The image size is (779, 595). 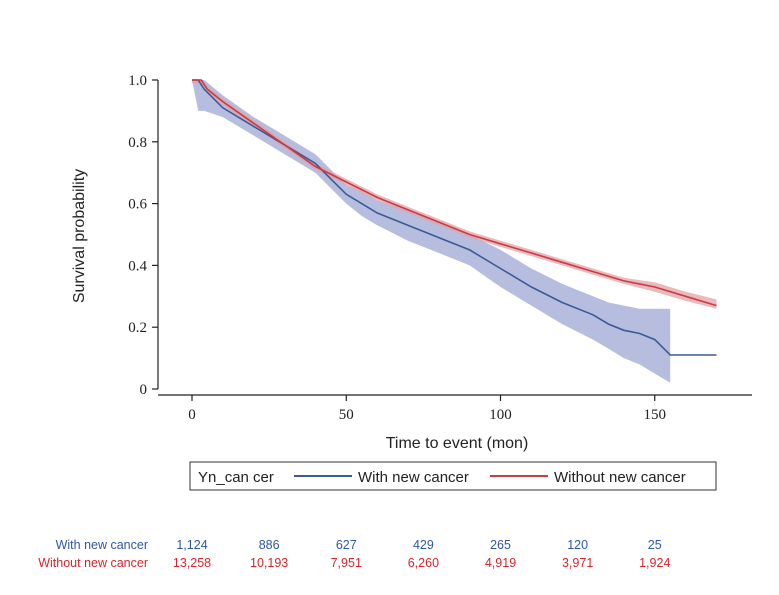 I want to click on y-tick-label: 1.0, so click(x=137, y=81).